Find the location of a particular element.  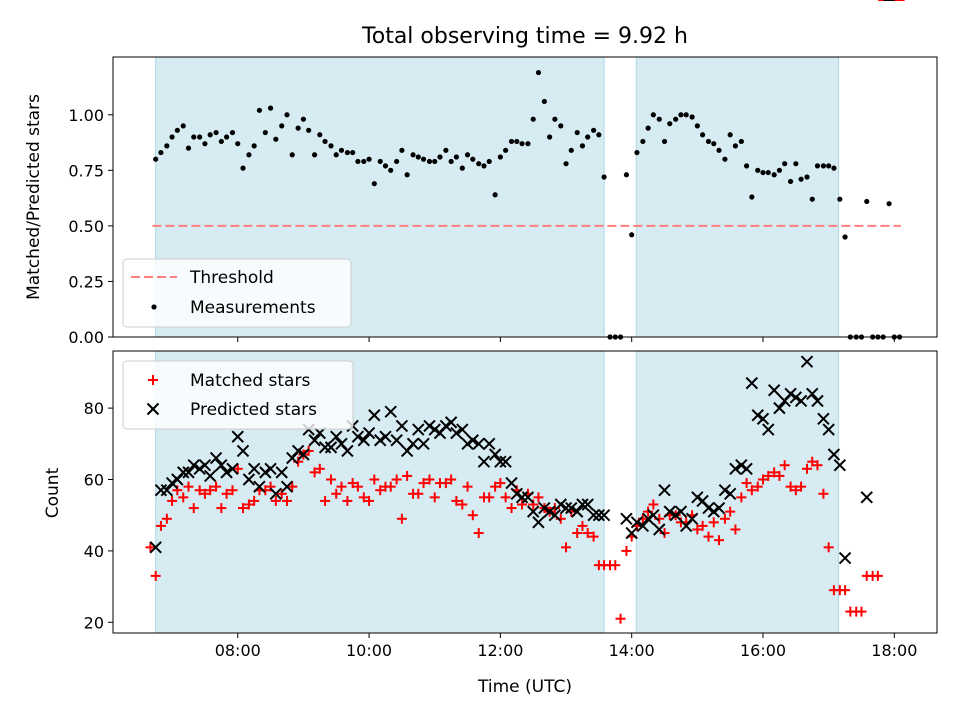

bottom-ytick-label-1: 40 is located at coordinates (94, 551).